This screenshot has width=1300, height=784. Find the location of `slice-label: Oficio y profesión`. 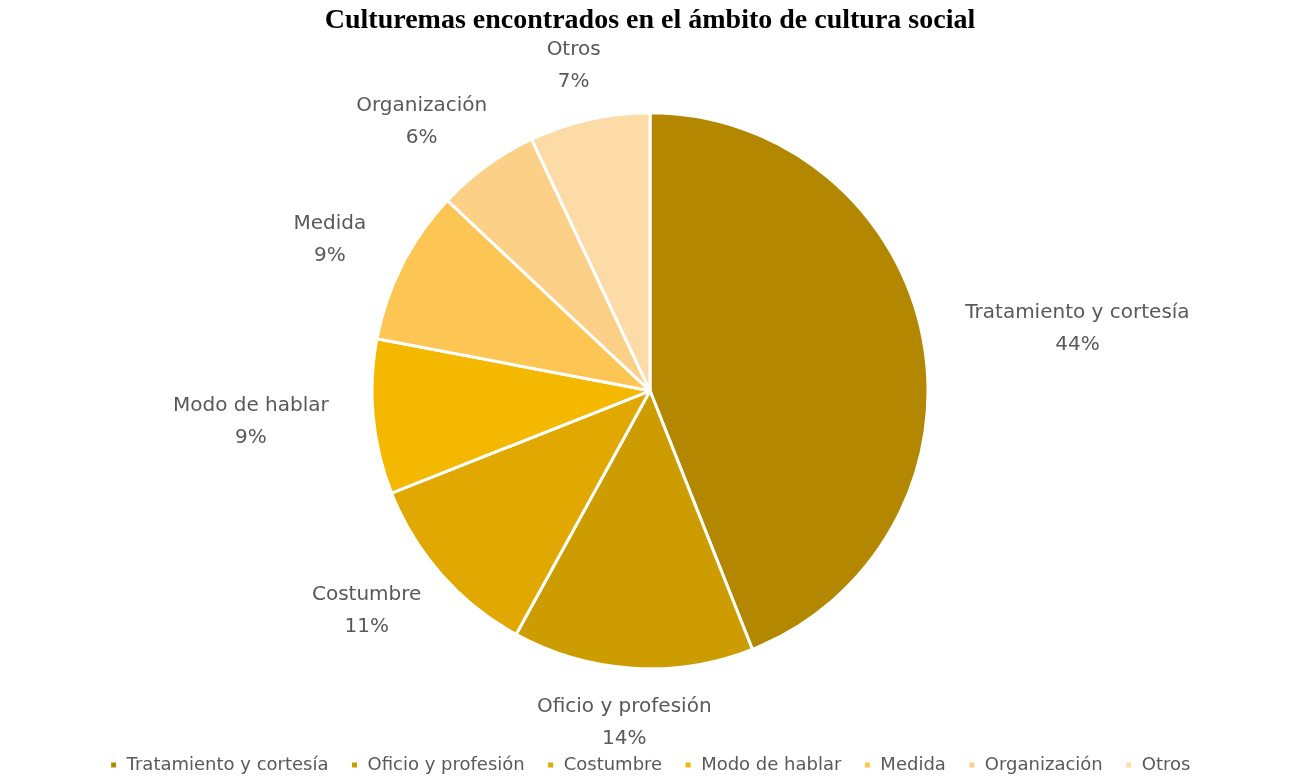

slice-label: Oficio y profesión is located at coordinates (624, 705).